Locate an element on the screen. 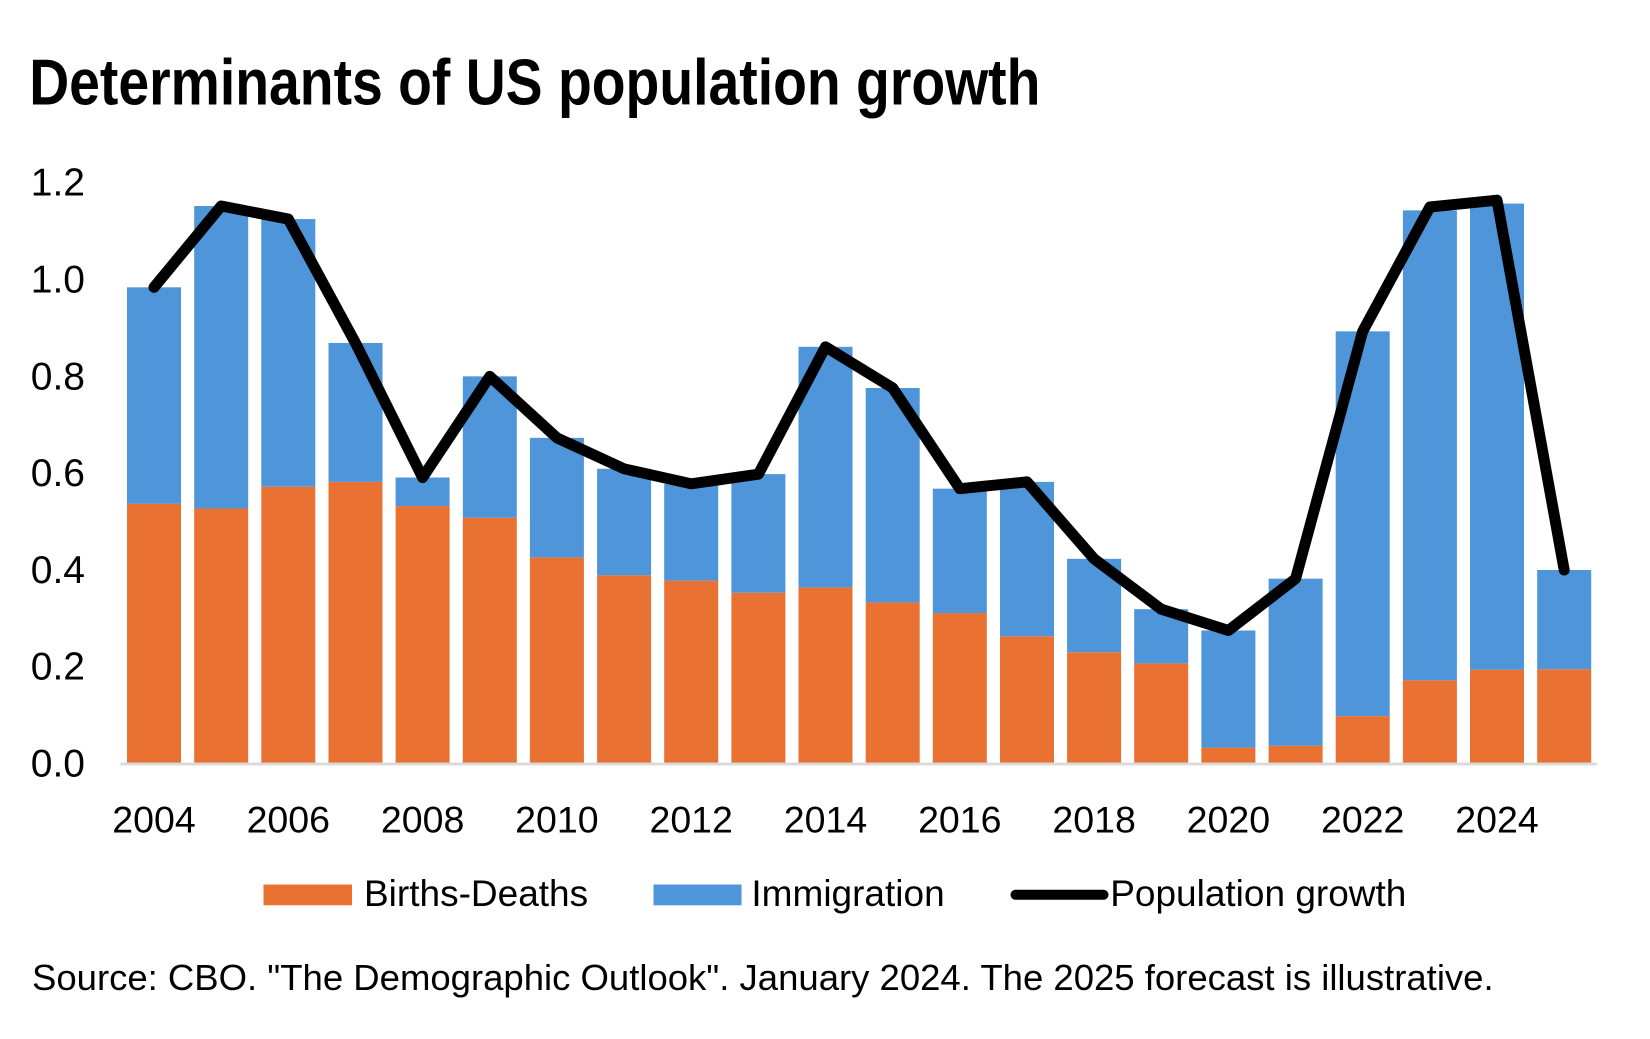 The width and height of the screenshot is (1650, 1039). svg-text: 2004 is located at coordinates (153, 820).